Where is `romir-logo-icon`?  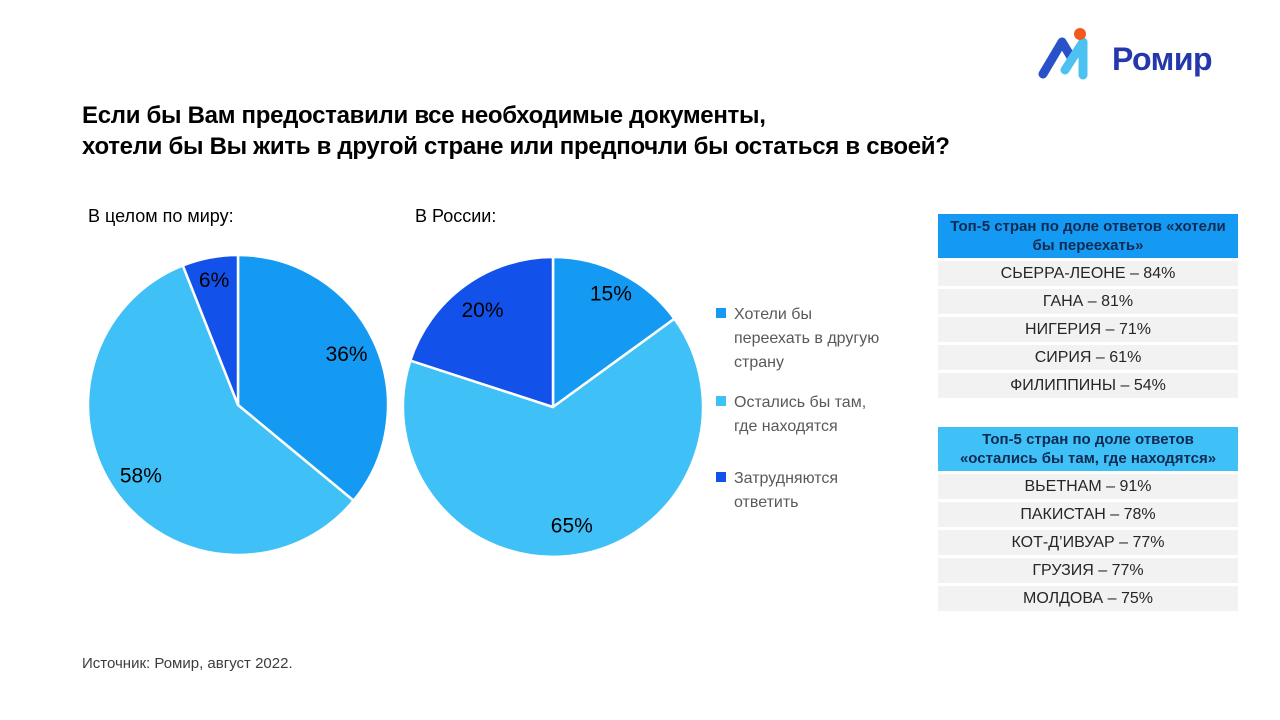
romir-logo-icon is located at coordinates (1063, 54).